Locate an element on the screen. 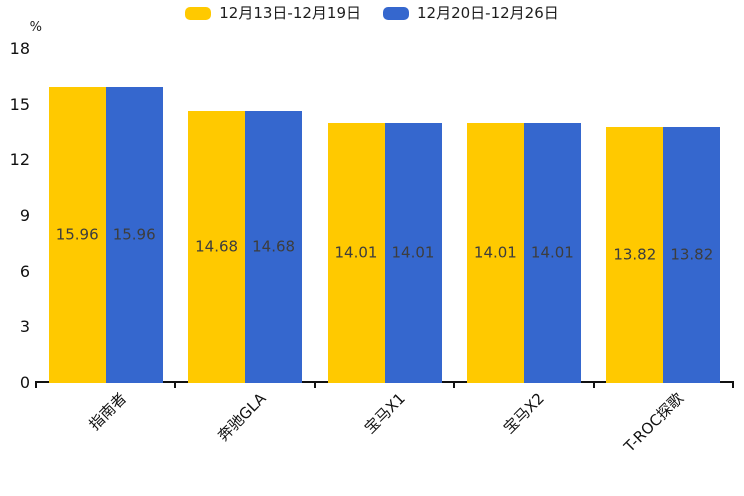  bar-week2-5: 13.82 is located at coordinates (692, 254).